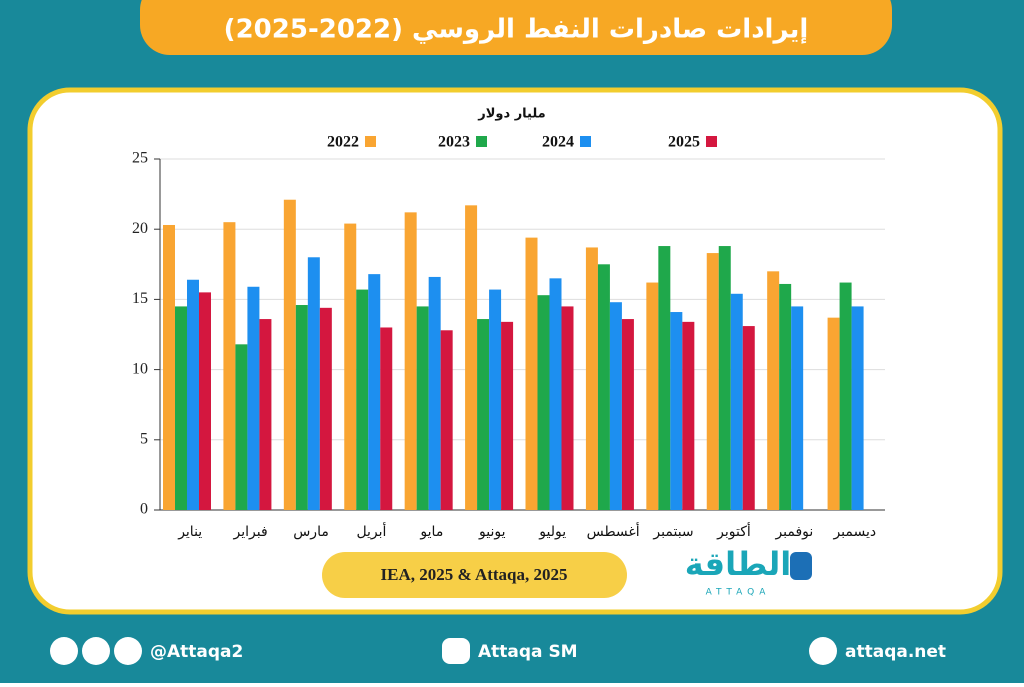 This screenshot has height=687, width=1024. What do you see at coordinates (793, 532) in the screenshot?
I see `x-tick-label: نوفمبر` at bounding box center [793, 532].